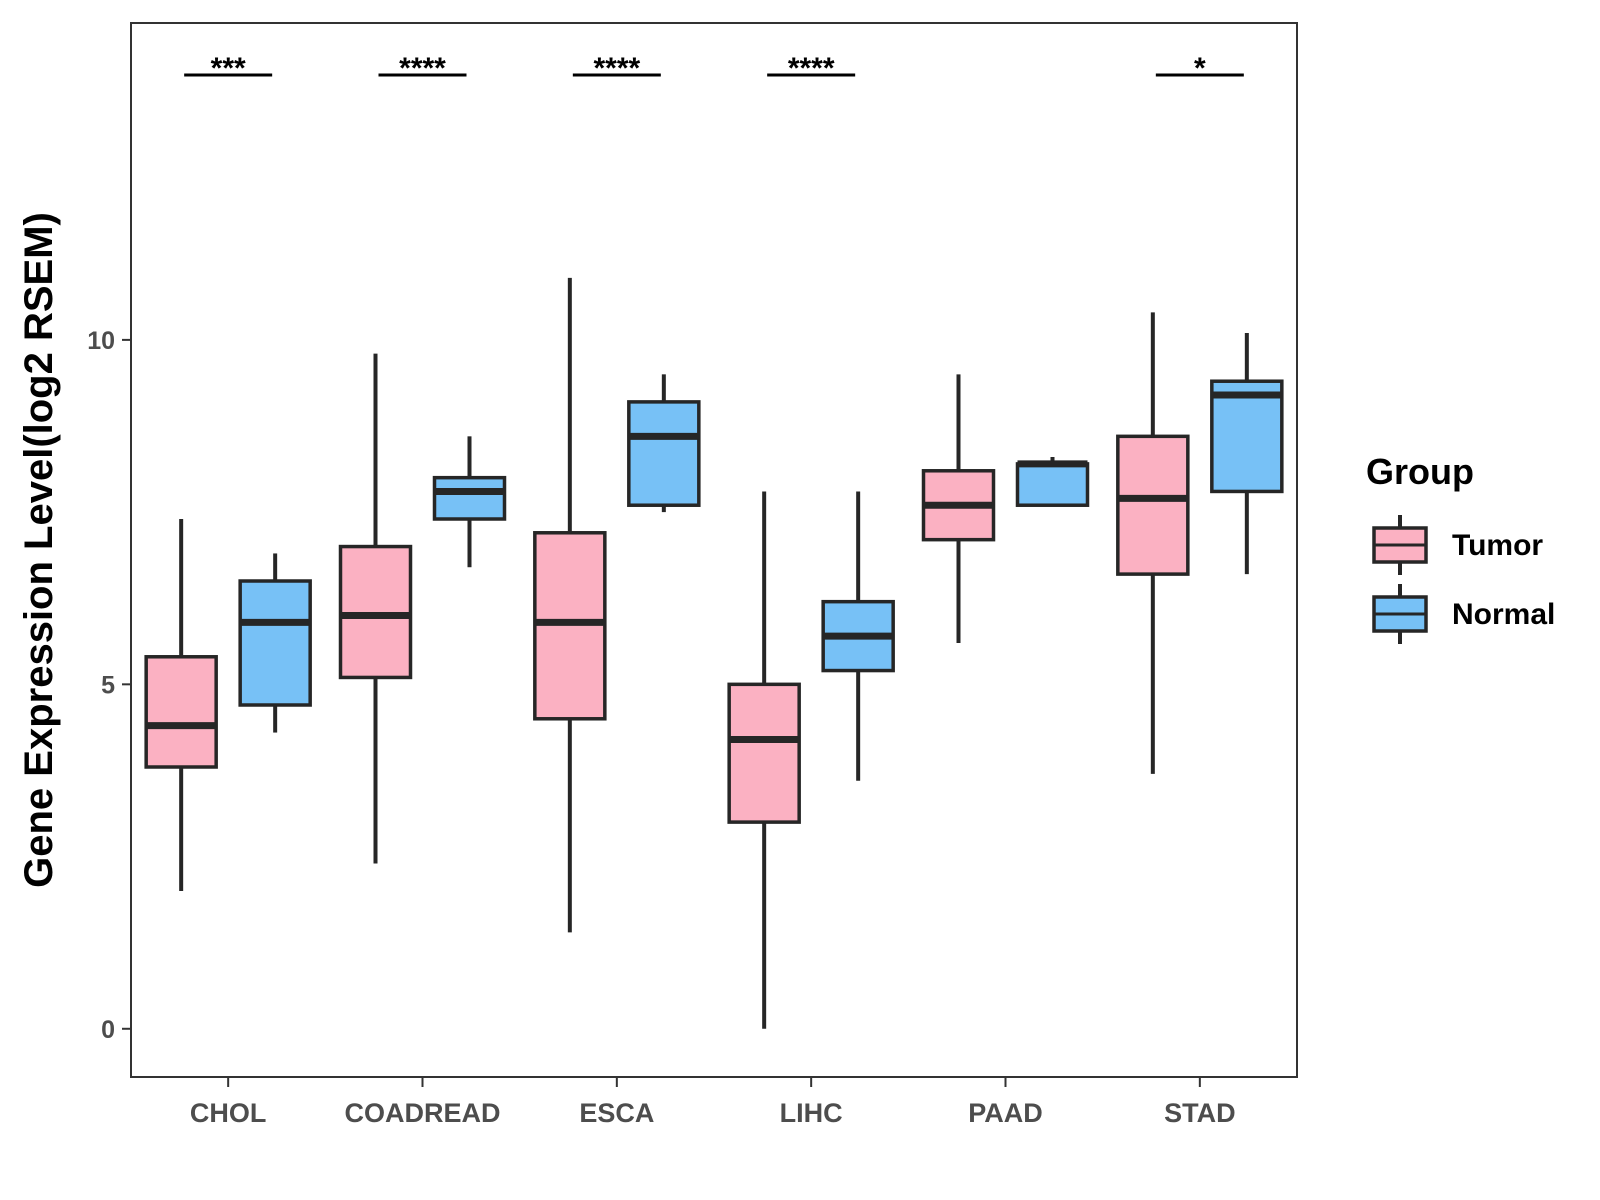 Image resolution: width=1600 pixels, height=1200 pixels. I want to click on normal-box-coadread, so click(469, 502).